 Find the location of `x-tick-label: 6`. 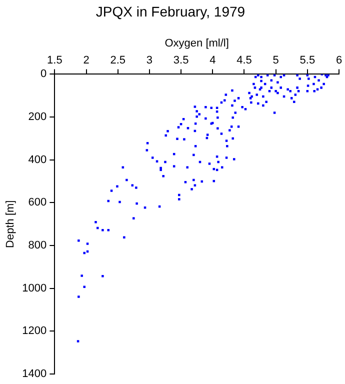

x-tick-label: 6 is located at coordinates (339, 60).